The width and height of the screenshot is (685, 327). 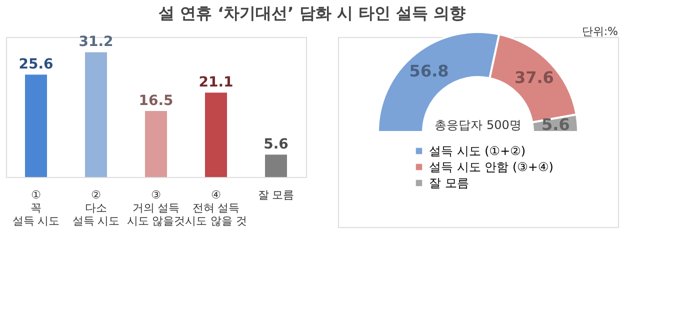 What do you see at coordinates (477, 151) in the screenshot?
I see `legend-label: 설득 시도 (①+②)` at bounding box center [477, 151].